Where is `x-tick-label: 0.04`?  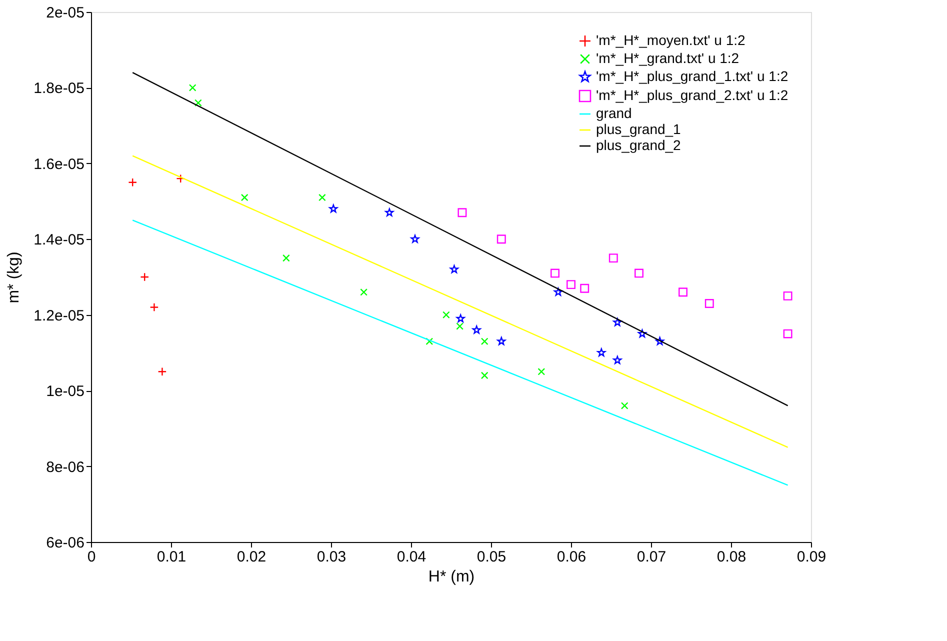 x-tick-label: 0.04 is located at coordinates (411, 557).